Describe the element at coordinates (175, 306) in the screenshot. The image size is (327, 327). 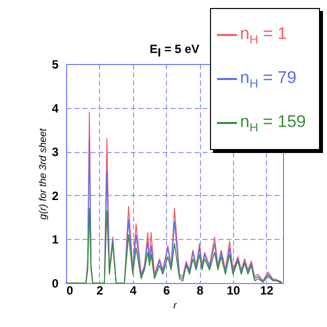
I see `x-axis-title: r` at that location.